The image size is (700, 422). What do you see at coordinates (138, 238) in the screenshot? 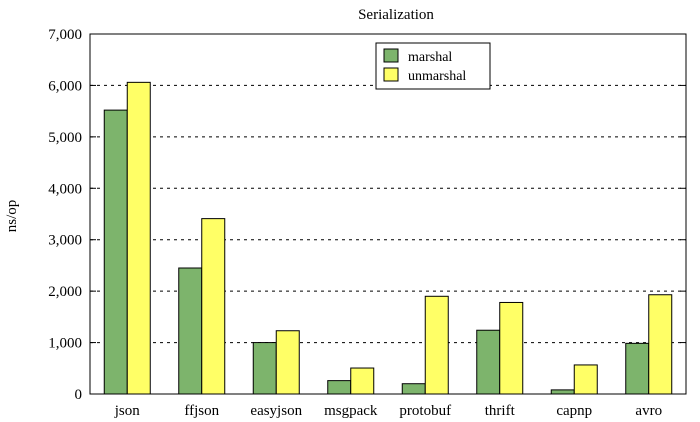
I see `bar-unmarshal-json` at bounding box center [138, 238].